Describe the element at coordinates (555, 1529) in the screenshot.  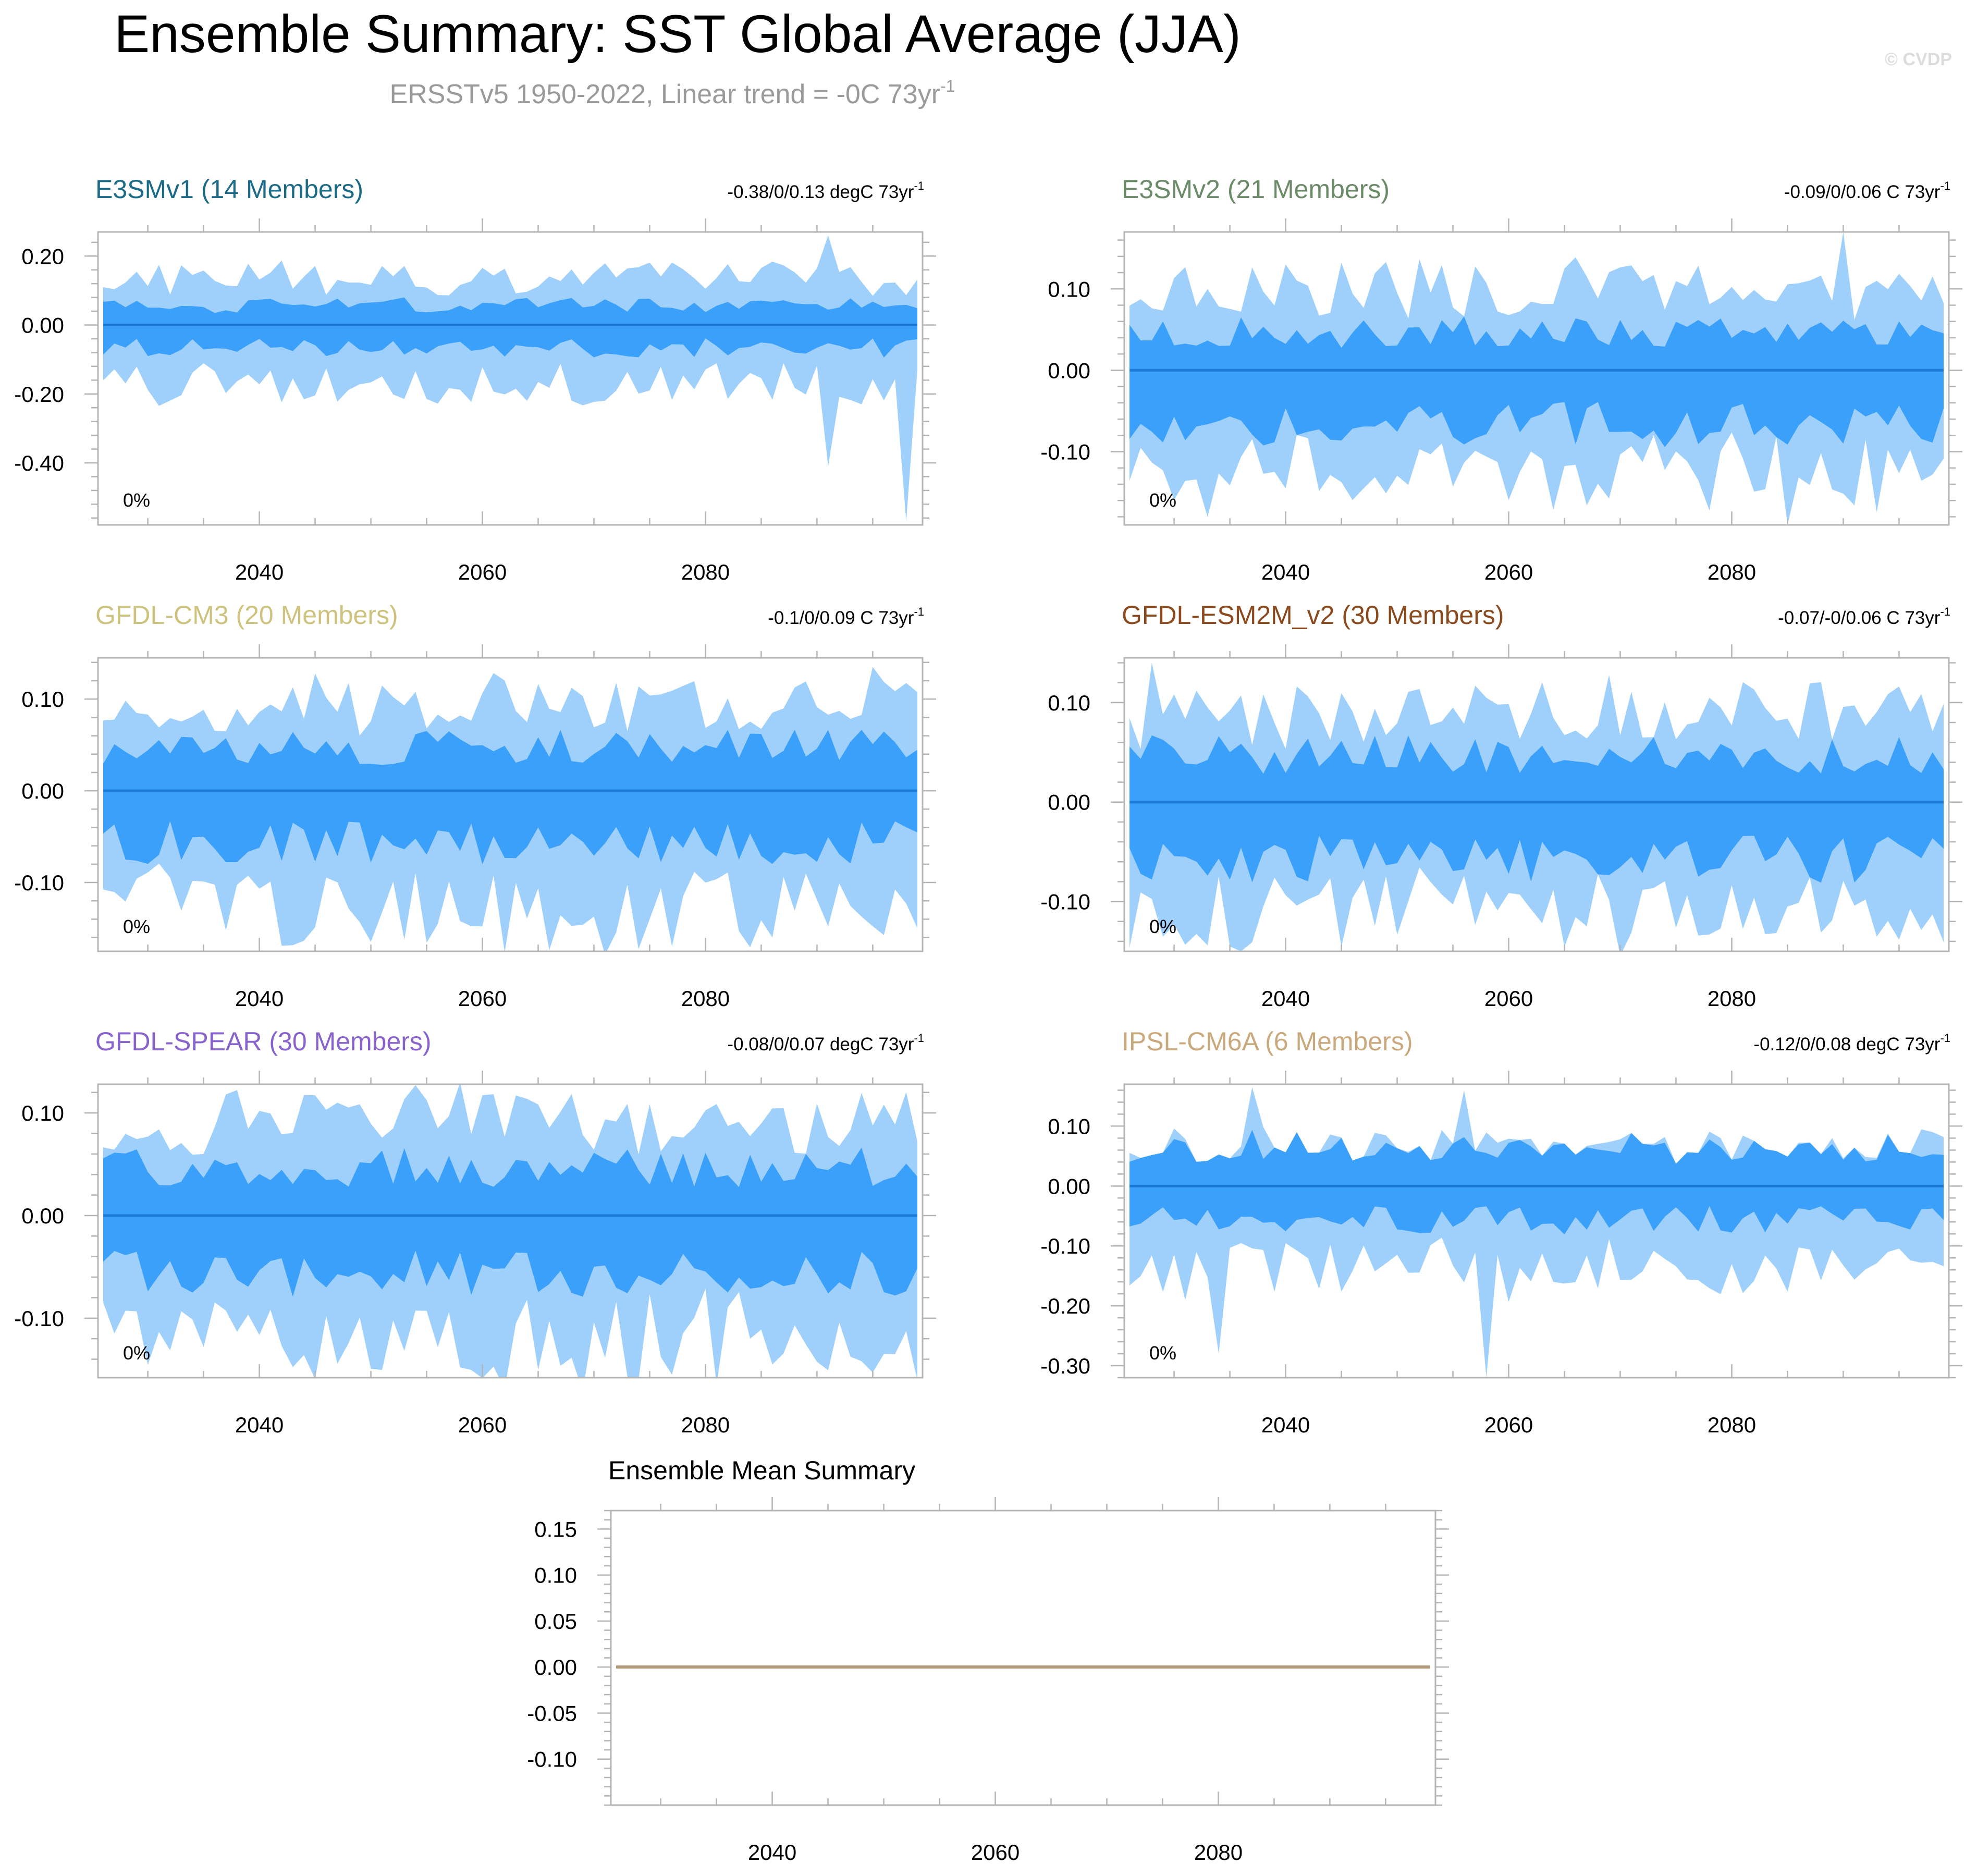
I see `y-tick-label: 0.15` at that location.